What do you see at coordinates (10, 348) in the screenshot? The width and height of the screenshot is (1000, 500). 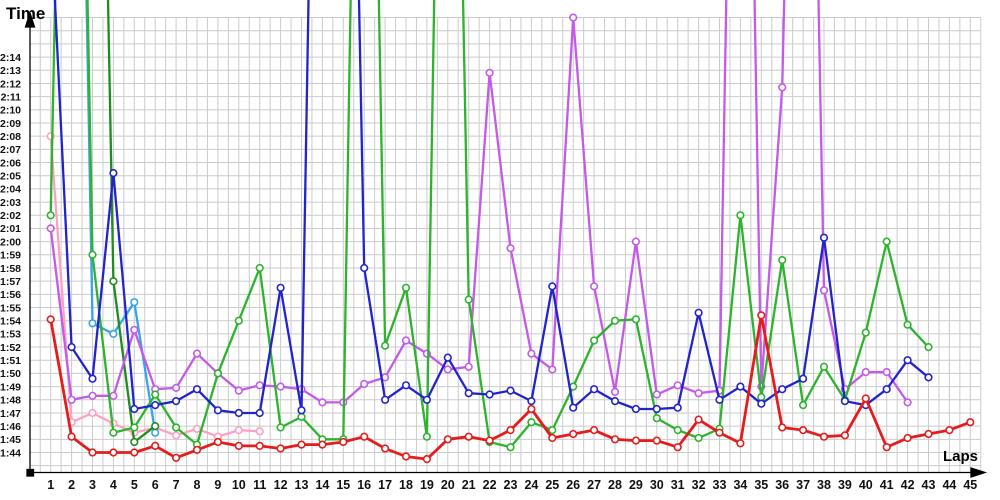 I see `svg-text: 1:52` at bounding box center [10, 348].